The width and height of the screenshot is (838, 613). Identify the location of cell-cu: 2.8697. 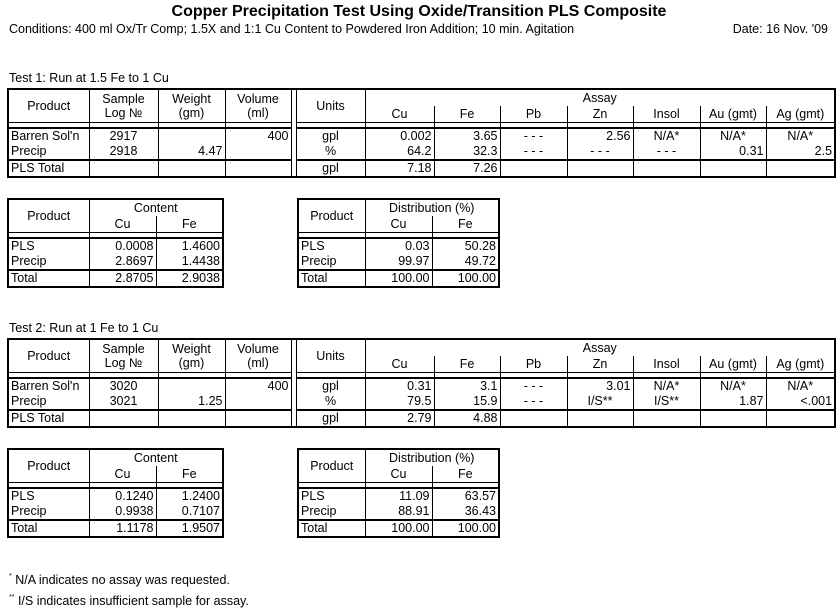
(122, 262).